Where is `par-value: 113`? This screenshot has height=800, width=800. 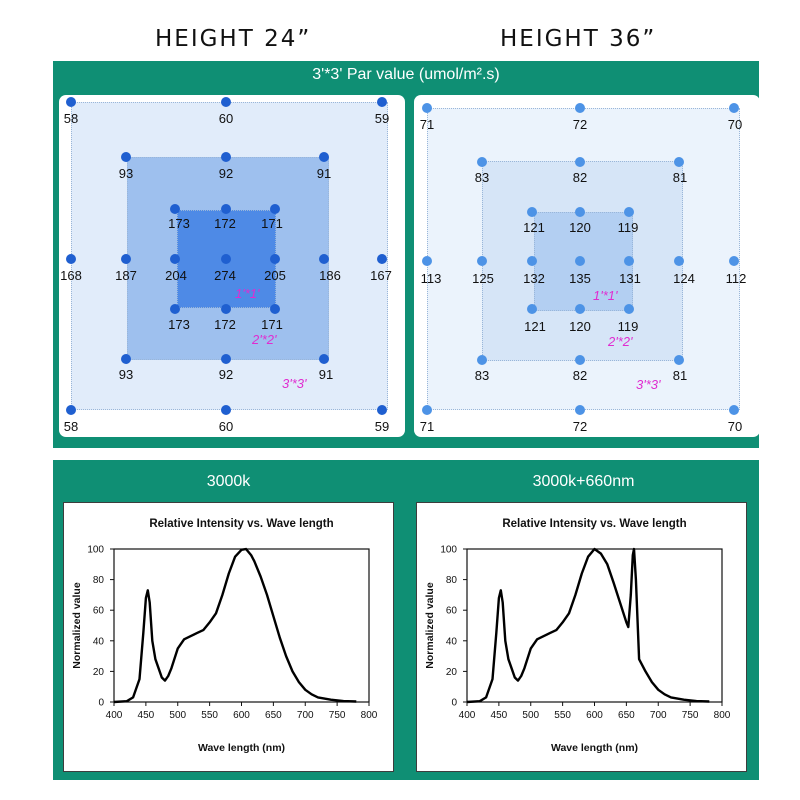 par-value: 113 is located at coordinates (431, 278).